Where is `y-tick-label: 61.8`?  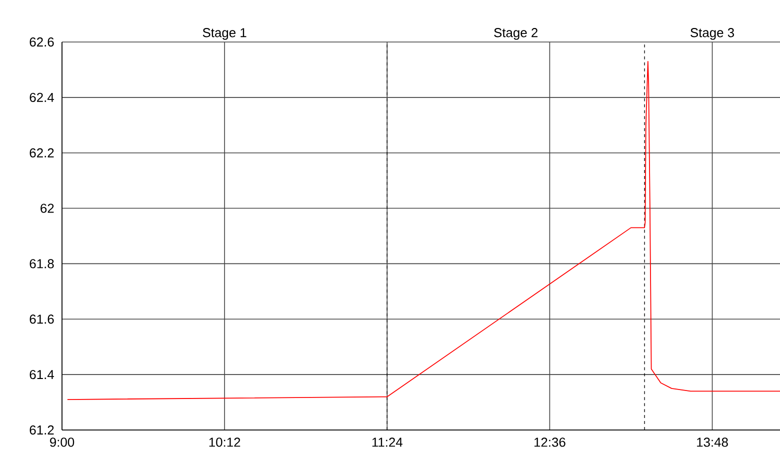 y-tick-label: 61.8 is located at coordinates (42, 263).